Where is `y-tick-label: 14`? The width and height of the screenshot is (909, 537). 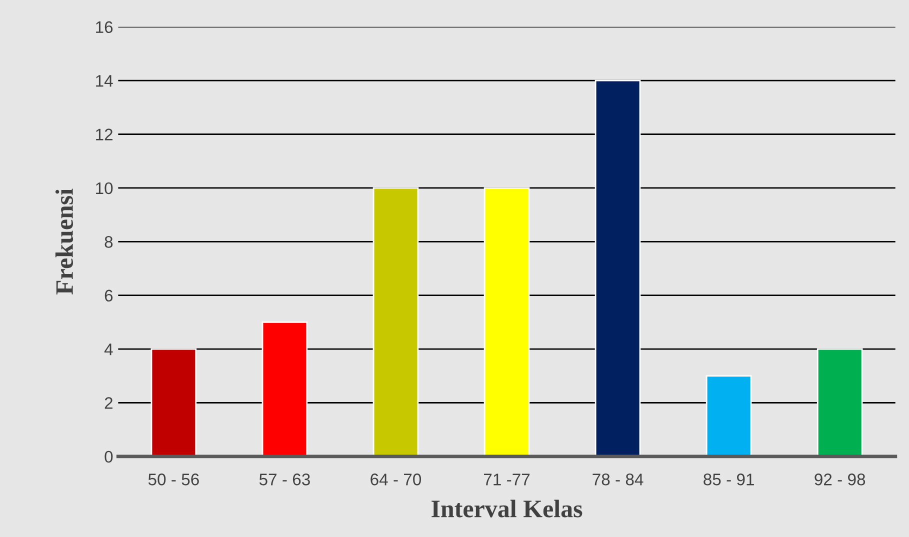
y-tick-label: 14 is located at coordinates (104, 81).